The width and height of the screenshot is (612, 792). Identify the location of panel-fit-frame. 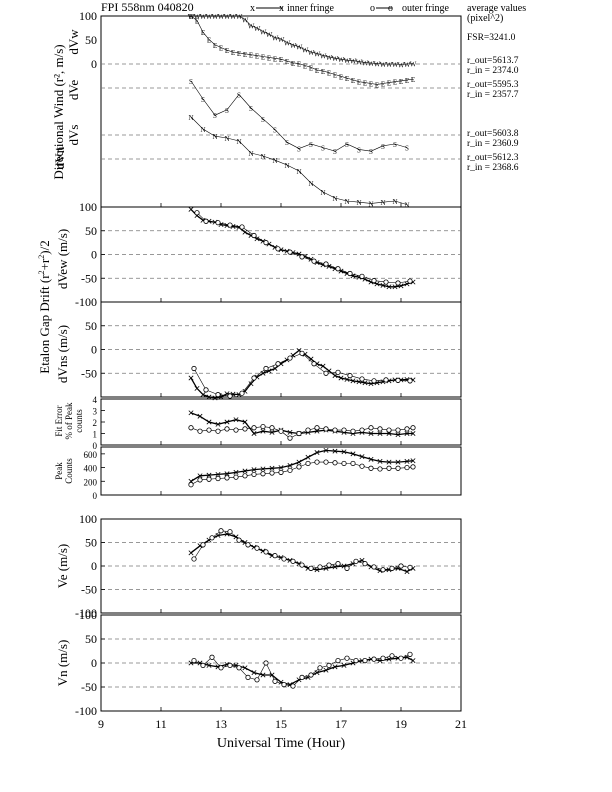
(281, 422).